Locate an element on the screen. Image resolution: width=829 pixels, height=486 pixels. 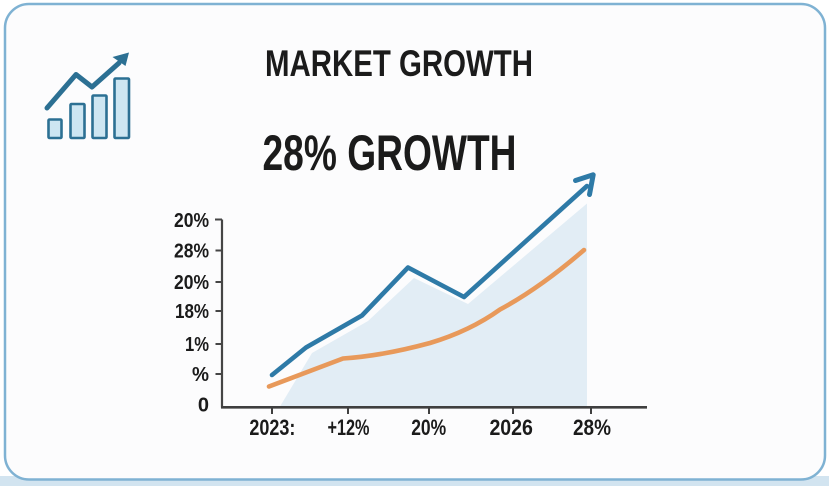
svg-text: 2026 is located at coordinates (511, 427).